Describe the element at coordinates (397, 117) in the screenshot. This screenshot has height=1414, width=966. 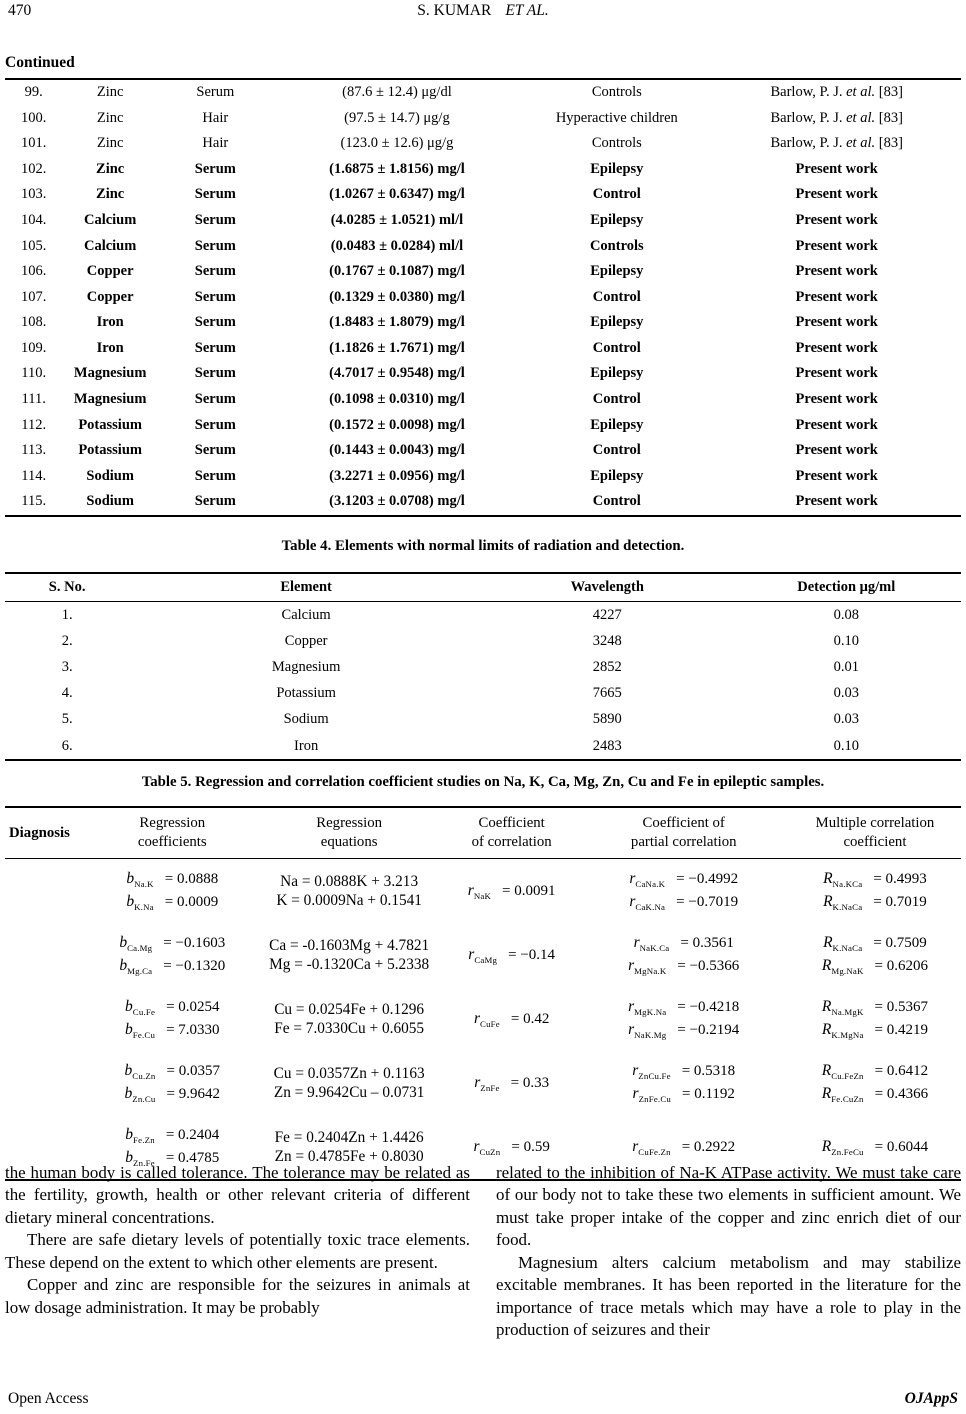
I see `value-cell: (97.5 ± 14.7) μg/g` at that location.